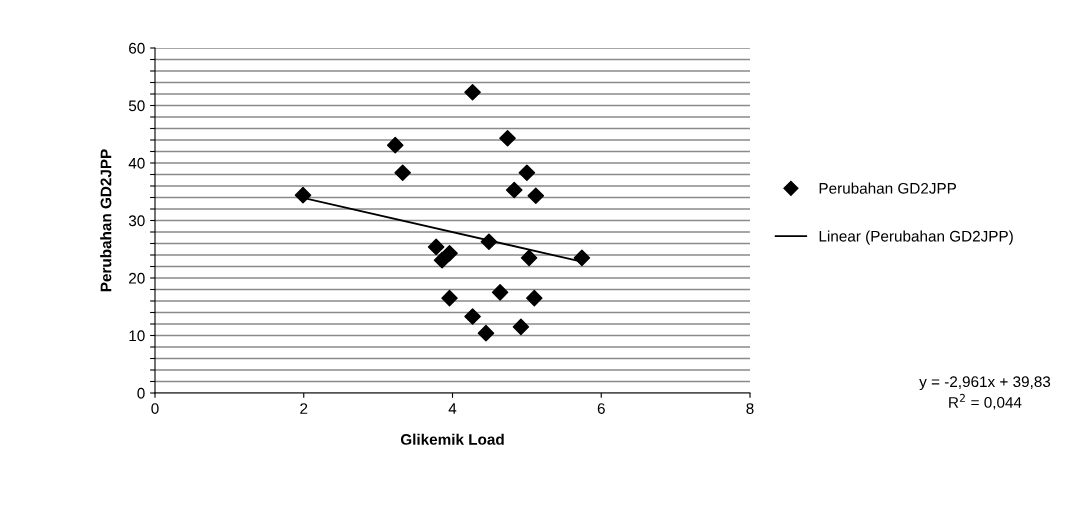  I want to click on legend-label: Perubahan GD2JPP, so click(888, 188).